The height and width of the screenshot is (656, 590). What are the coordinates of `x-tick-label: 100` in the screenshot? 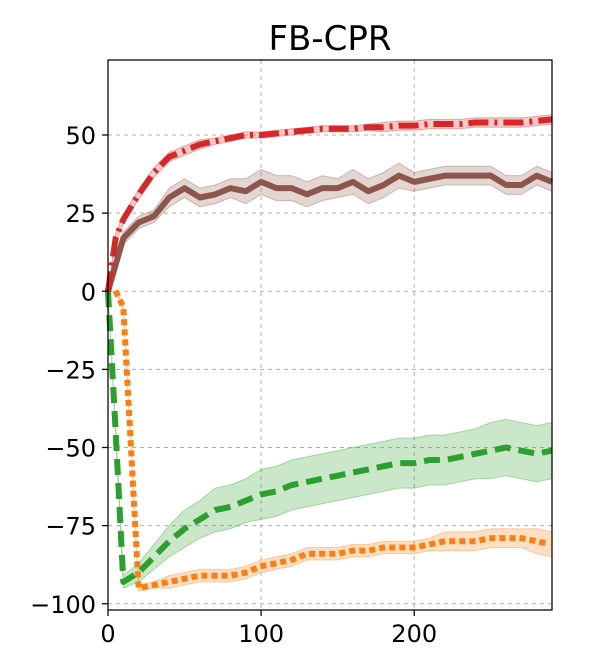 It's located at (261, 634).